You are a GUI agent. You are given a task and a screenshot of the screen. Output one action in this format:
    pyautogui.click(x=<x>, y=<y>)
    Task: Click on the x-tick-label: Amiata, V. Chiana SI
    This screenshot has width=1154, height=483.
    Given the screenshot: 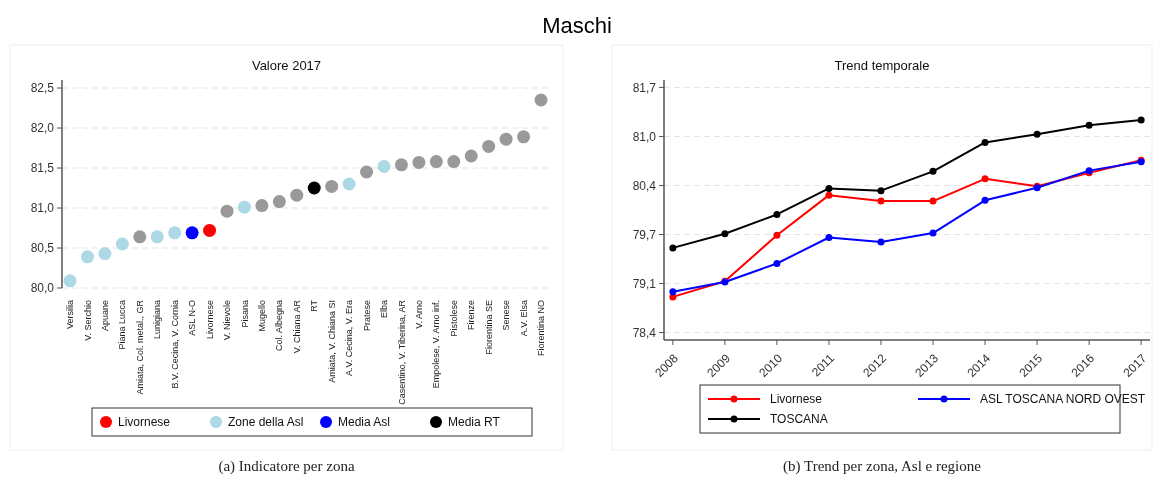 What is the action you would take?
    pyautogui.click(x=331, y=341)
    